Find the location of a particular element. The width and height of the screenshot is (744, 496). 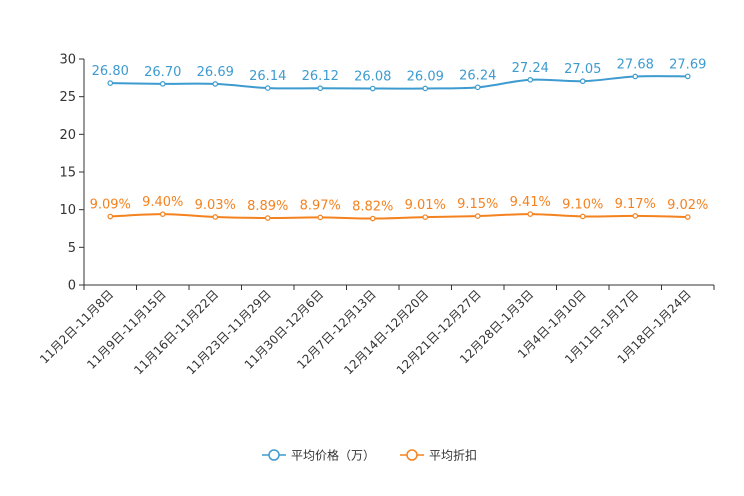

legend-label: 平均价格（万） is located at coordinates (333, 455).